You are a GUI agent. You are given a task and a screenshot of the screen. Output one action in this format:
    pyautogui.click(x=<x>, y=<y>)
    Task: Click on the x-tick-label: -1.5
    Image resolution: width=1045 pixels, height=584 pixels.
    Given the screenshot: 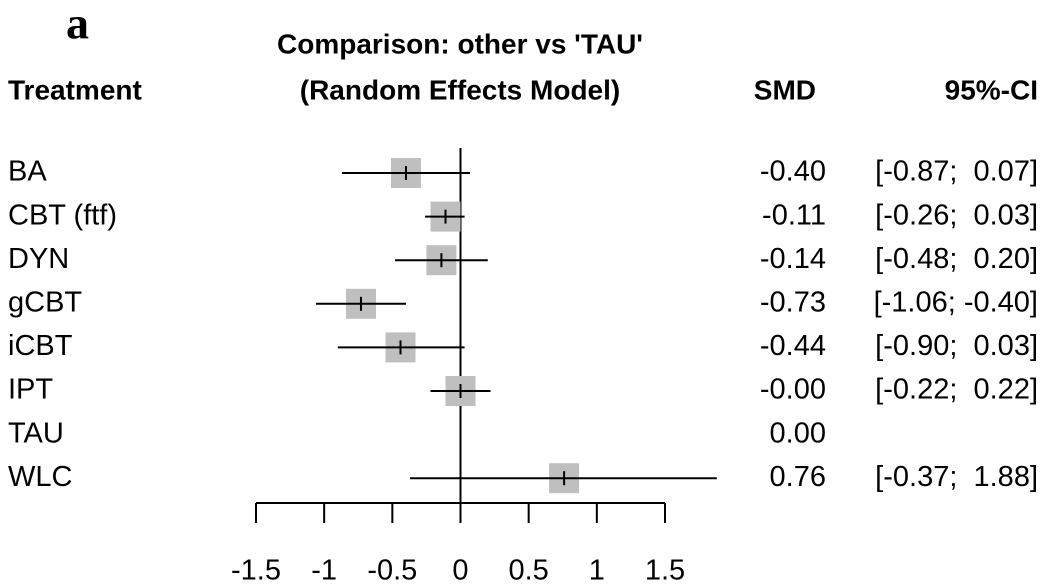 What is the action you would take?
    pyautogui.click(x=256, y=569)
    